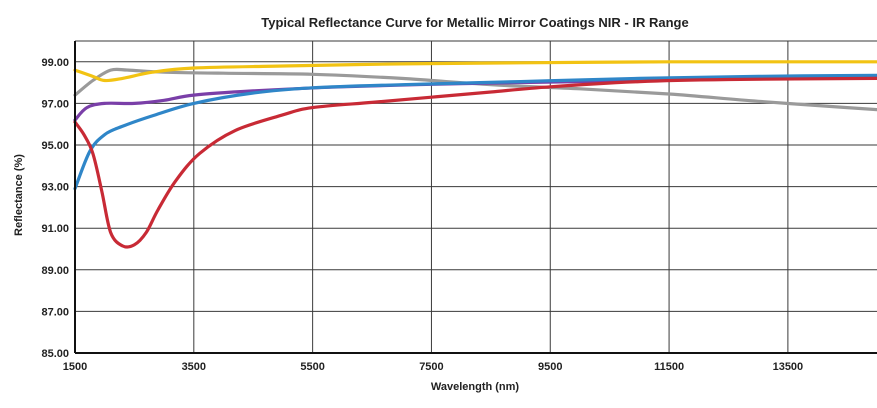  What do you see at coordinates (19, 195) in the screenshot?
I see `y-axis-label: Reflectance (%)` at bounding box center [19, 195].